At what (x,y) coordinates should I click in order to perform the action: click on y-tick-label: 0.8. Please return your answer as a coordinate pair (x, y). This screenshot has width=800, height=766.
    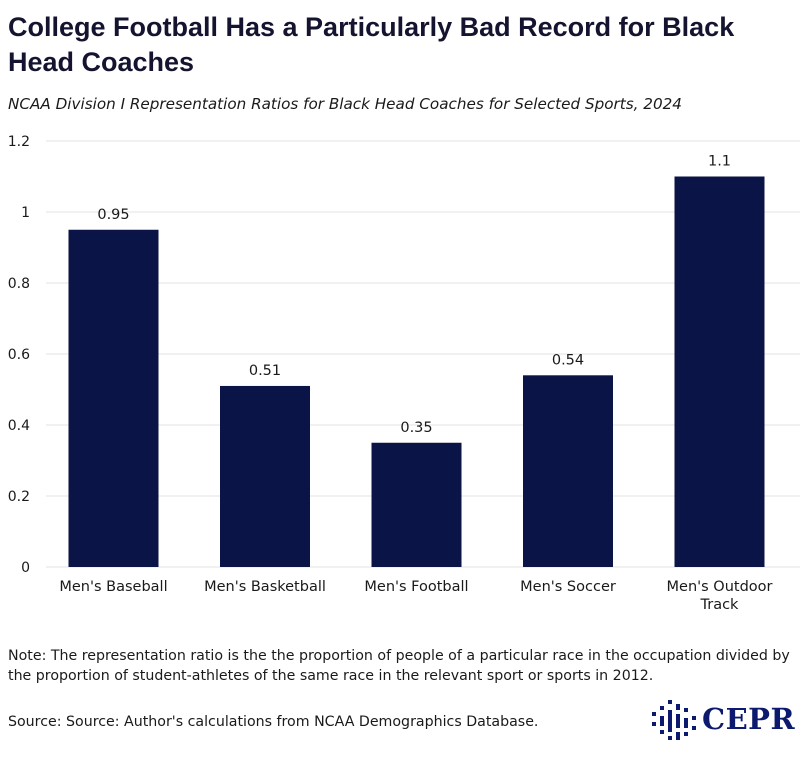
    Looking at the image, I should click on (19, 284).